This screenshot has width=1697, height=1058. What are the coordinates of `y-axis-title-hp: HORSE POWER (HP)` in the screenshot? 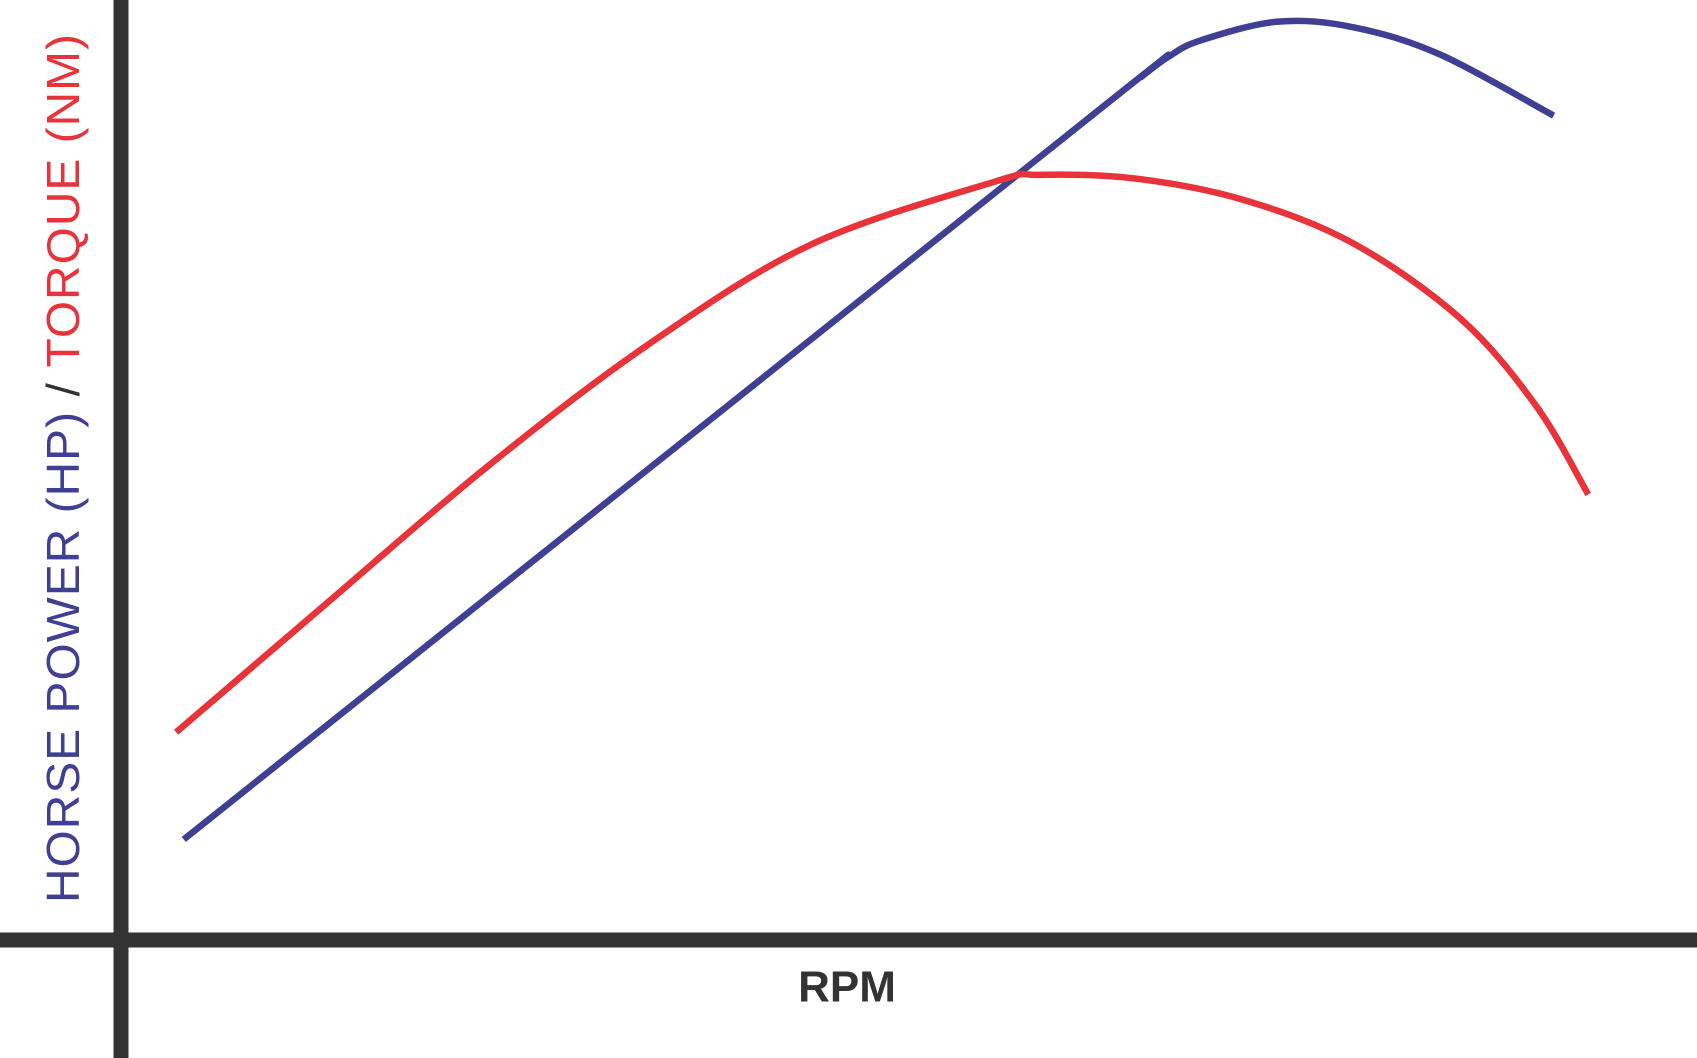 It's located at (63, 657).